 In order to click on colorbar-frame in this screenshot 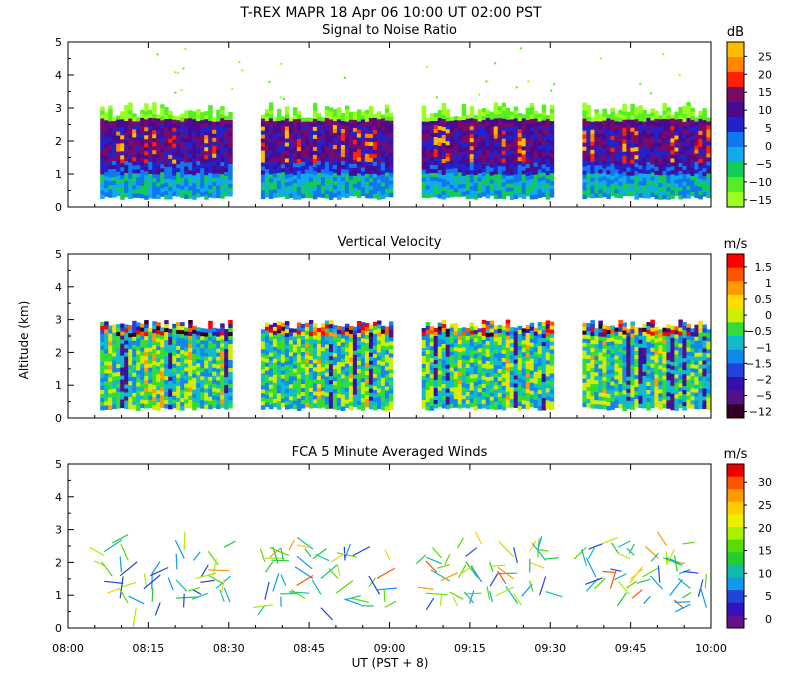, I will do `click(735, 124)`.